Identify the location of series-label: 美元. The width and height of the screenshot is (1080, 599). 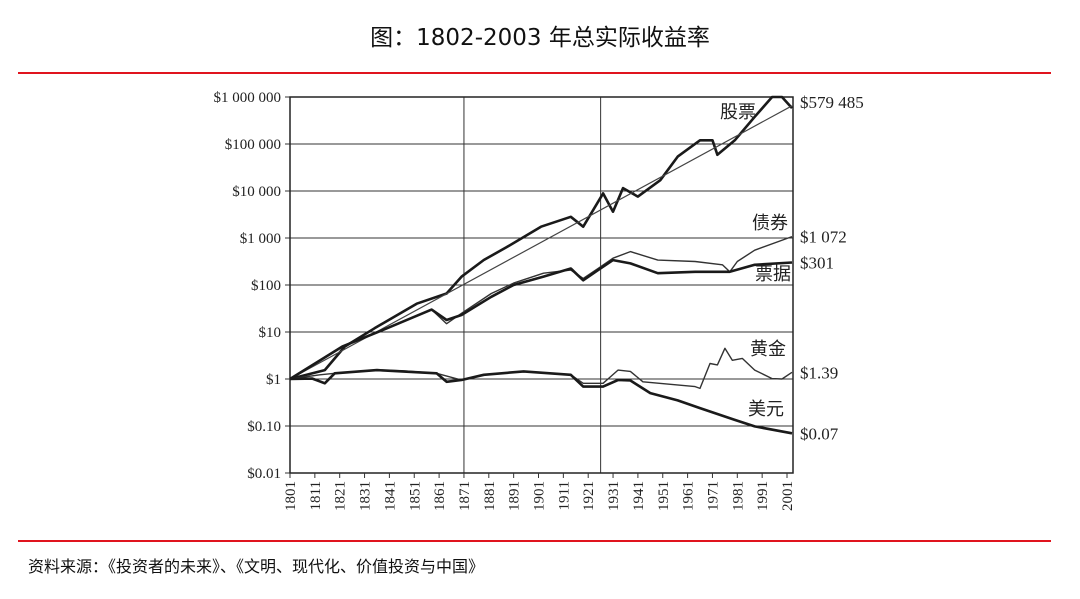
(766, 409).